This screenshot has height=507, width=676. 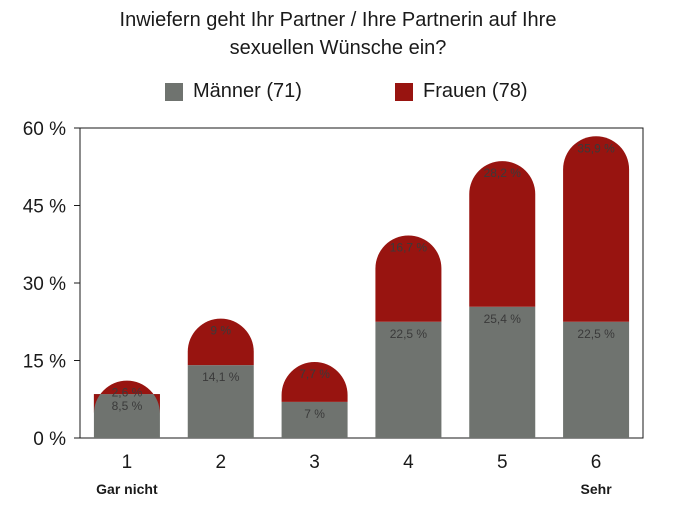 What do you see at coordinates (475, 91) in the screenshot?
I see `legend-label-frauen: Frauen (78)` at bounding box center [475, 91].